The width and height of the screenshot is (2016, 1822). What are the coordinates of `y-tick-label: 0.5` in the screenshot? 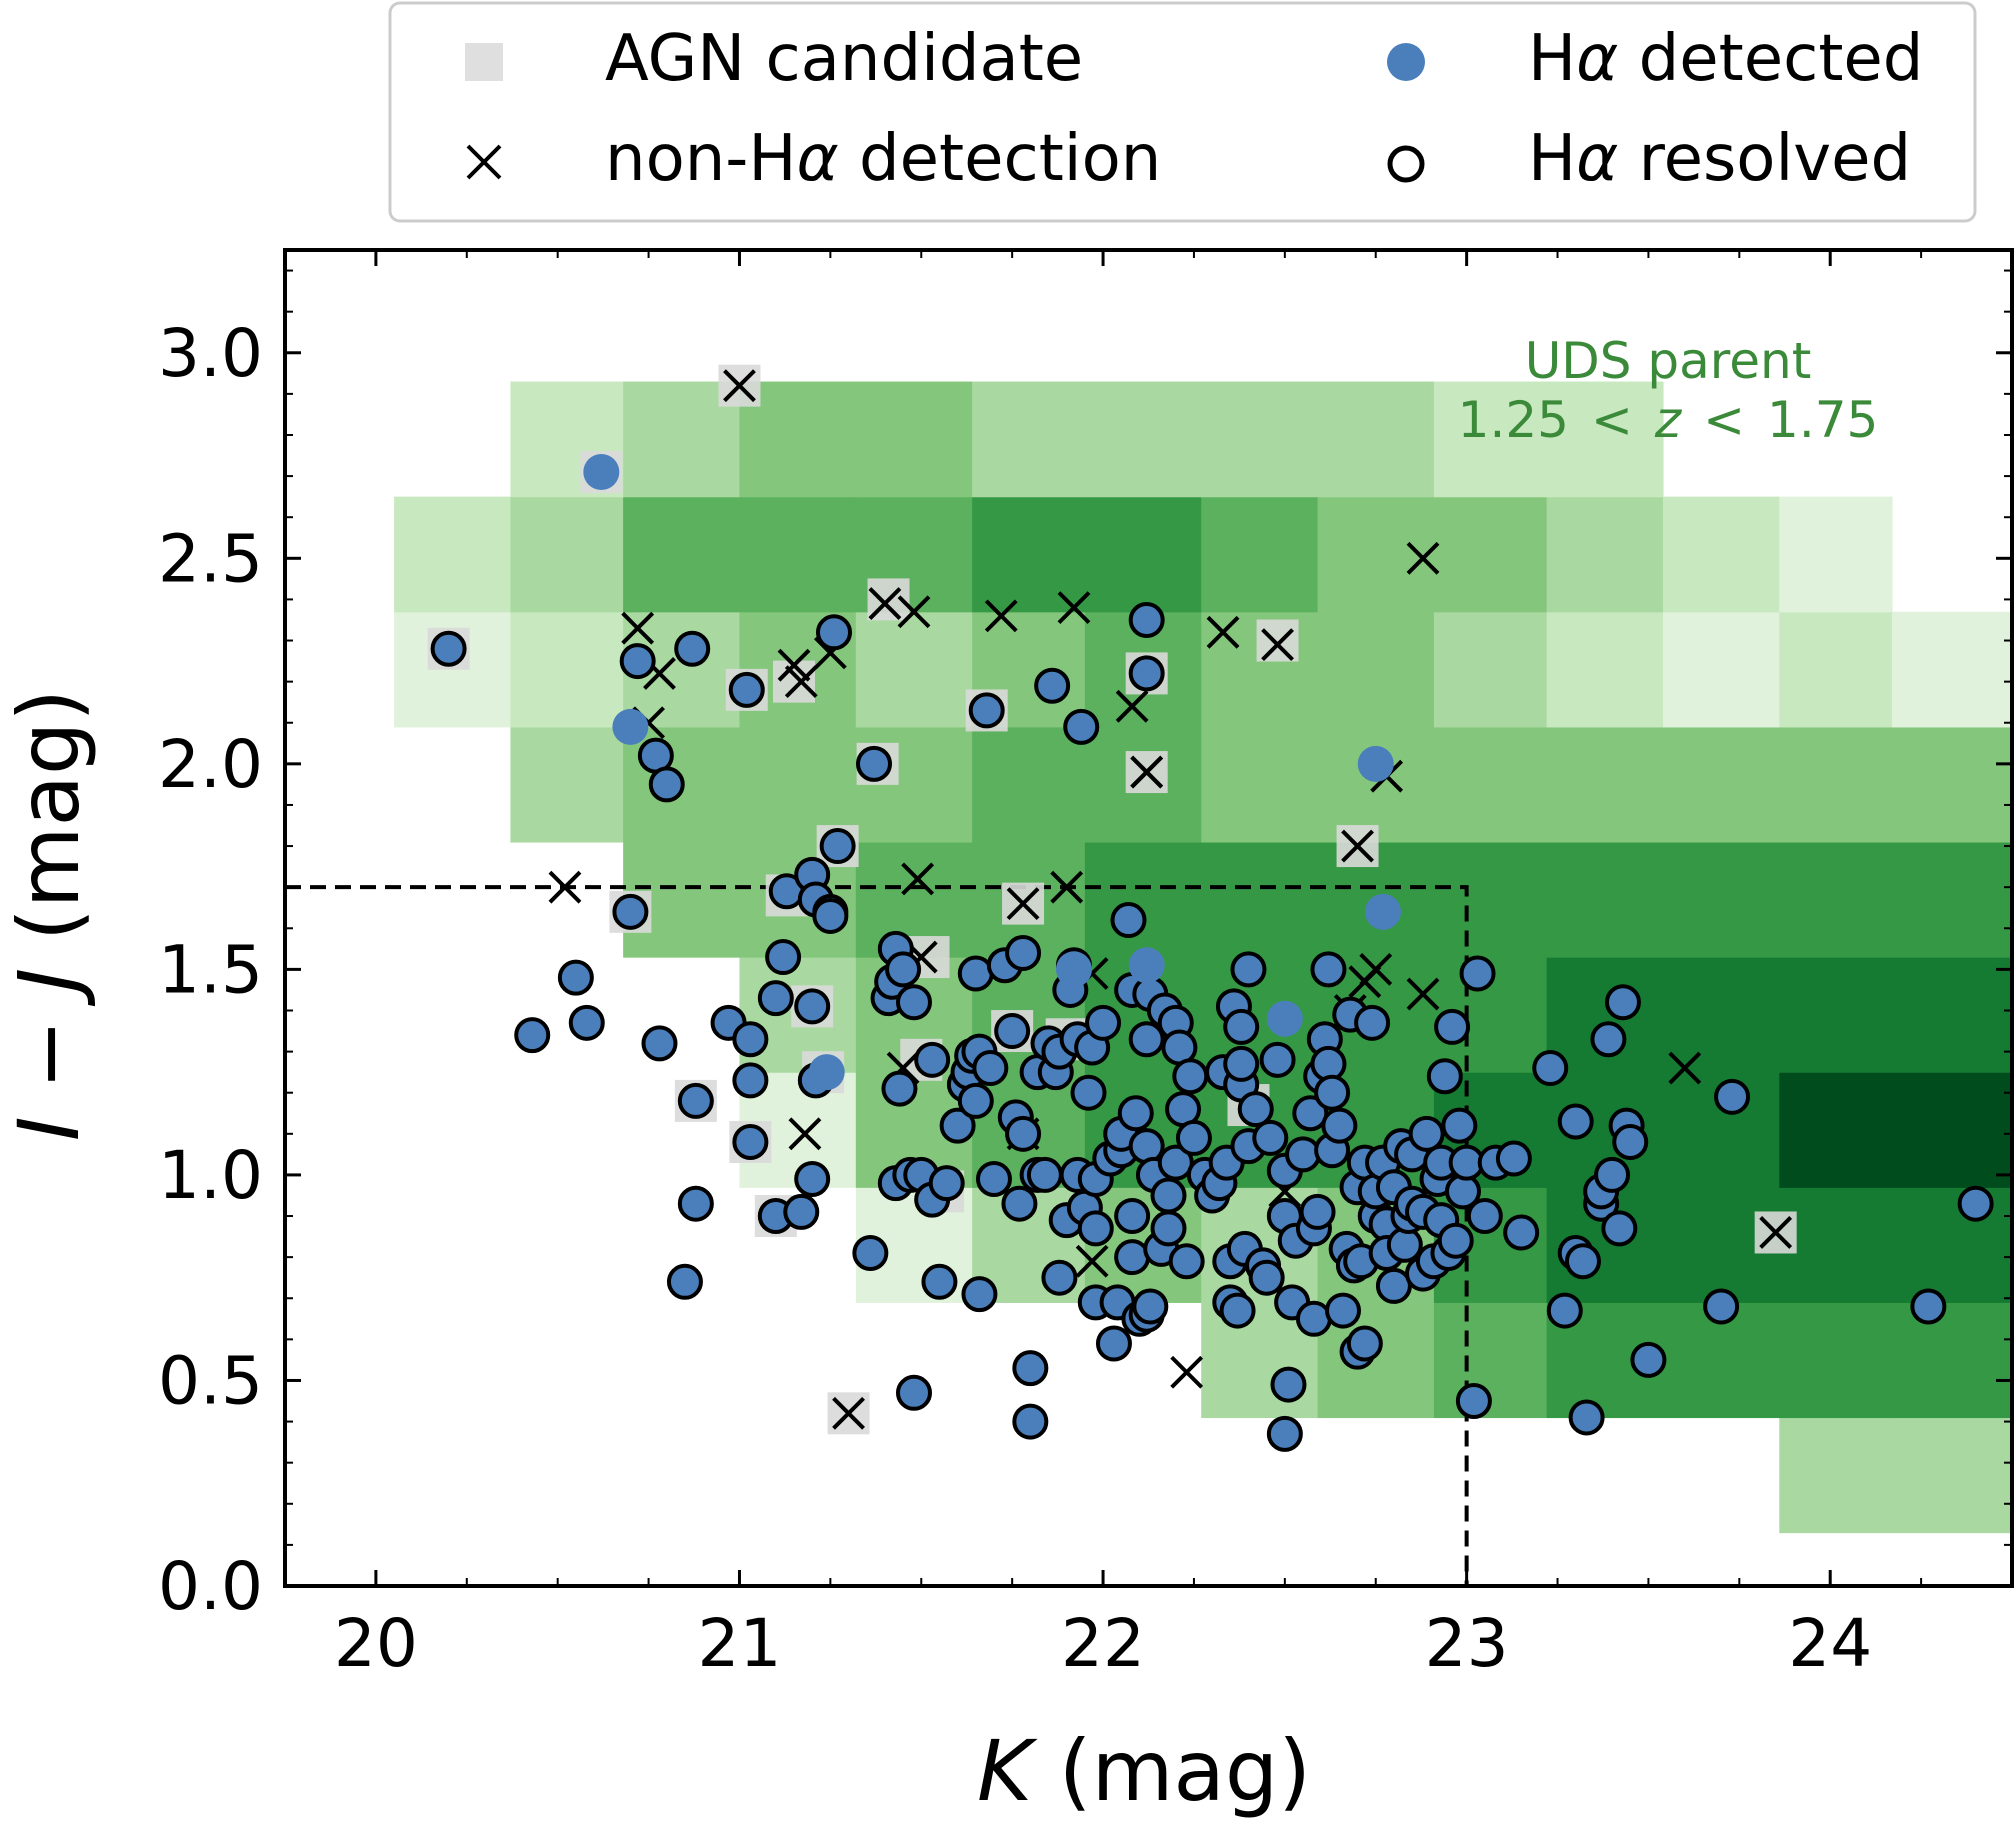 It's located at (210, 1380).